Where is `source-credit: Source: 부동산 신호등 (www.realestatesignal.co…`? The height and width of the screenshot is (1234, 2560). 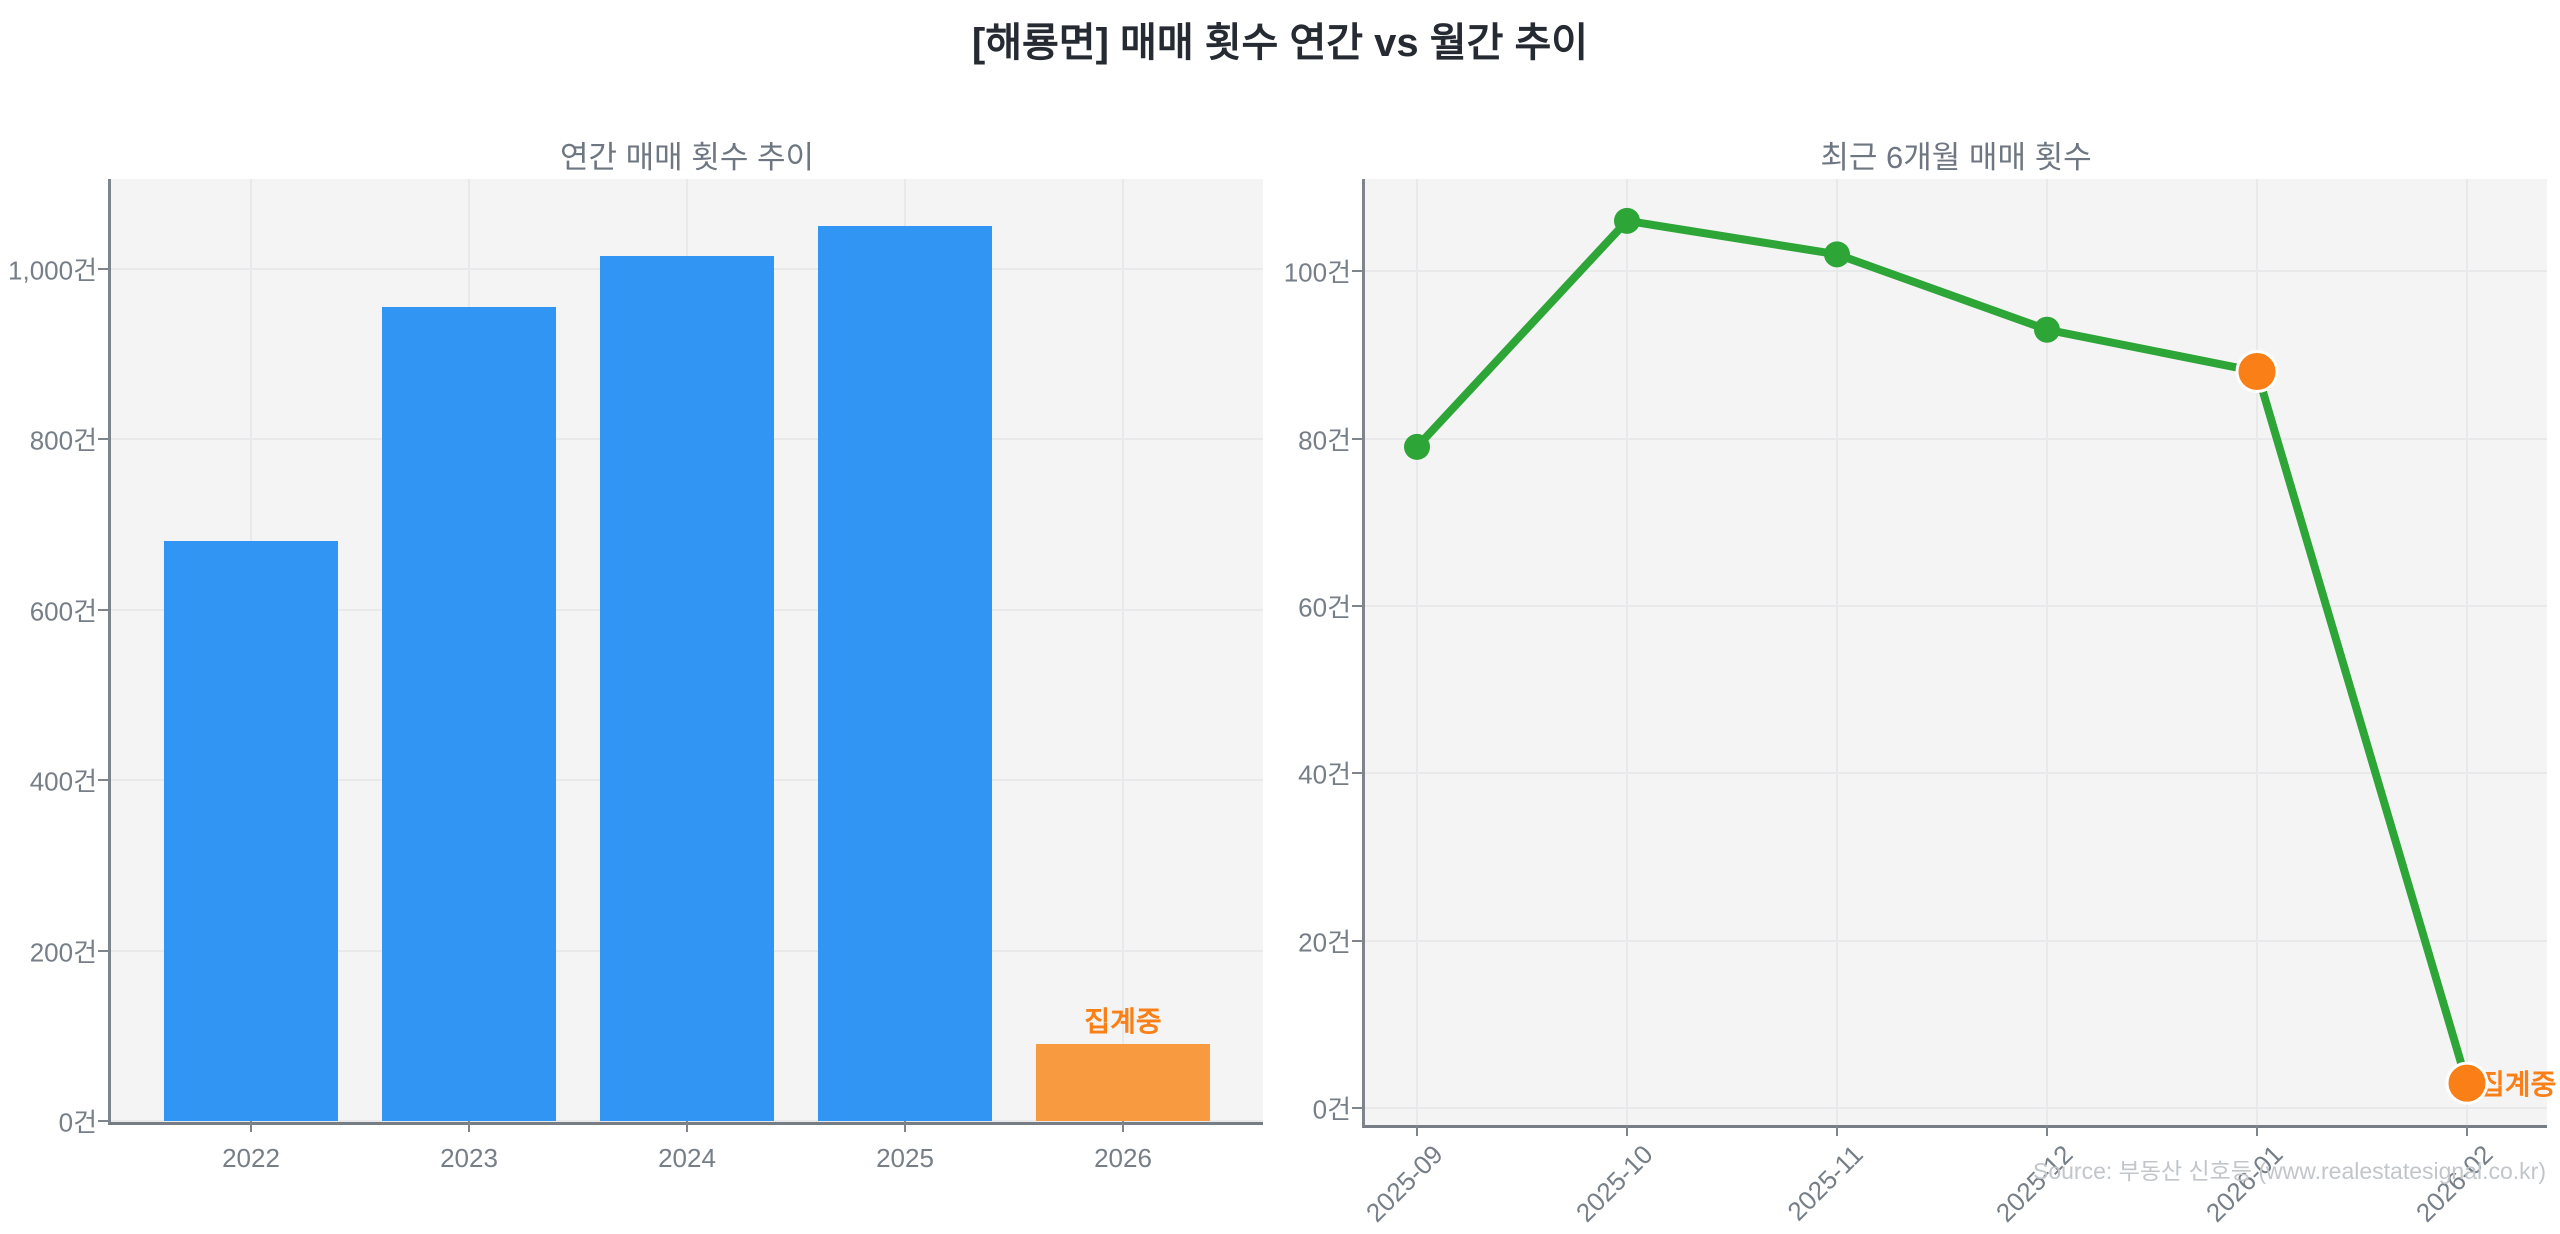 source-credit: Source: 부동산 신호등 (www.realestatesignal.co… is located at coordinates (2289, 1171).